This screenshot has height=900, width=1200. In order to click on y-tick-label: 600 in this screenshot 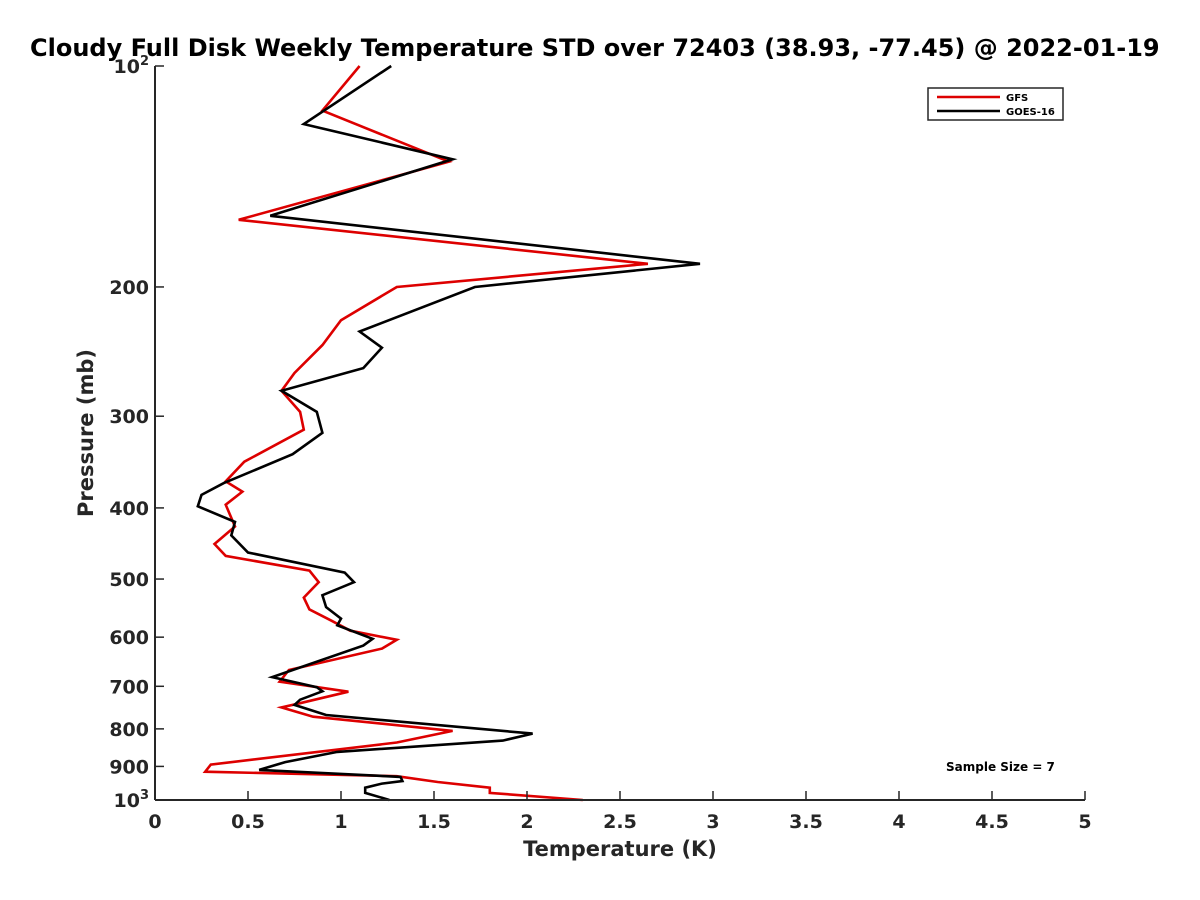, I will do `click(129, 638)`.